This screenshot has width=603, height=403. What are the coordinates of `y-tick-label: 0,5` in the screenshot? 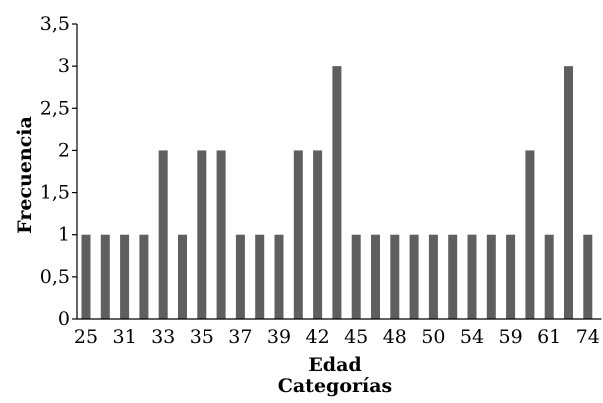 It's located at (55, 277).